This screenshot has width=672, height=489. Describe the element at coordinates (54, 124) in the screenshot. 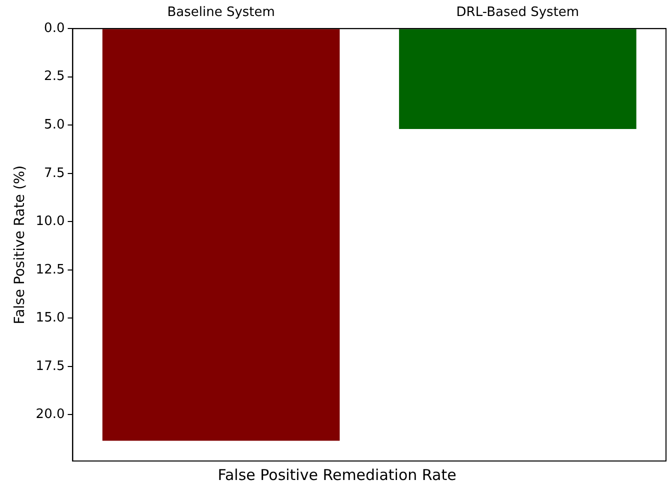

I see `y-tick-label: 5.0` at that location.